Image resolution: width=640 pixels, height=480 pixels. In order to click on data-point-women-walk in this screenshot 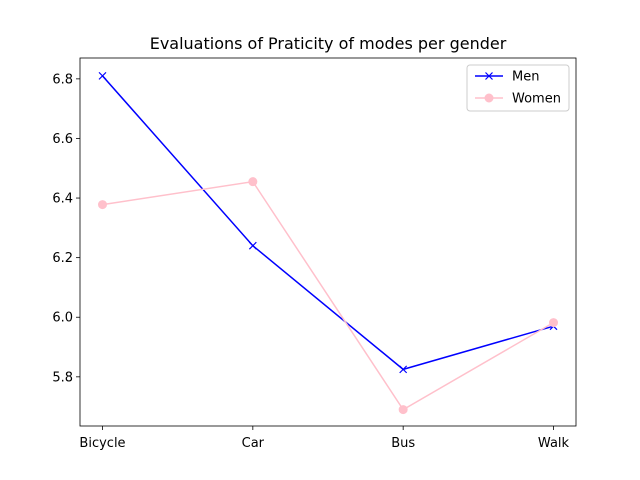, I will do `click(553, 323)`.